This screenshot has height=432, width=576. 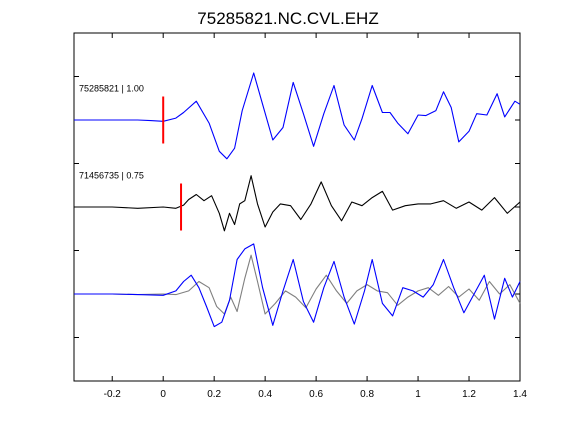 I want to click on x-tick-label: 1, so click(x=418, y=394).